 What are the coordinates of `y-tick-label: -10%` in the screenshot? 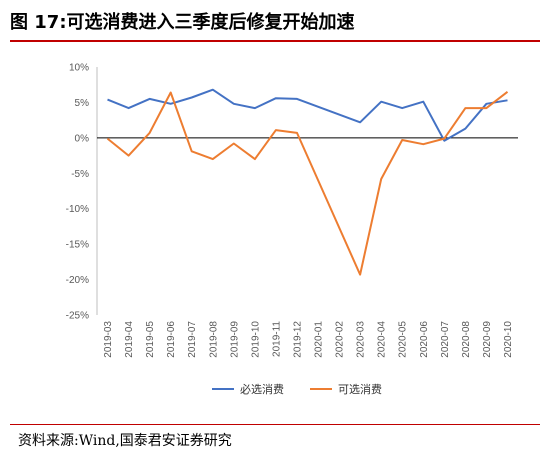 It's located at (77, 209).